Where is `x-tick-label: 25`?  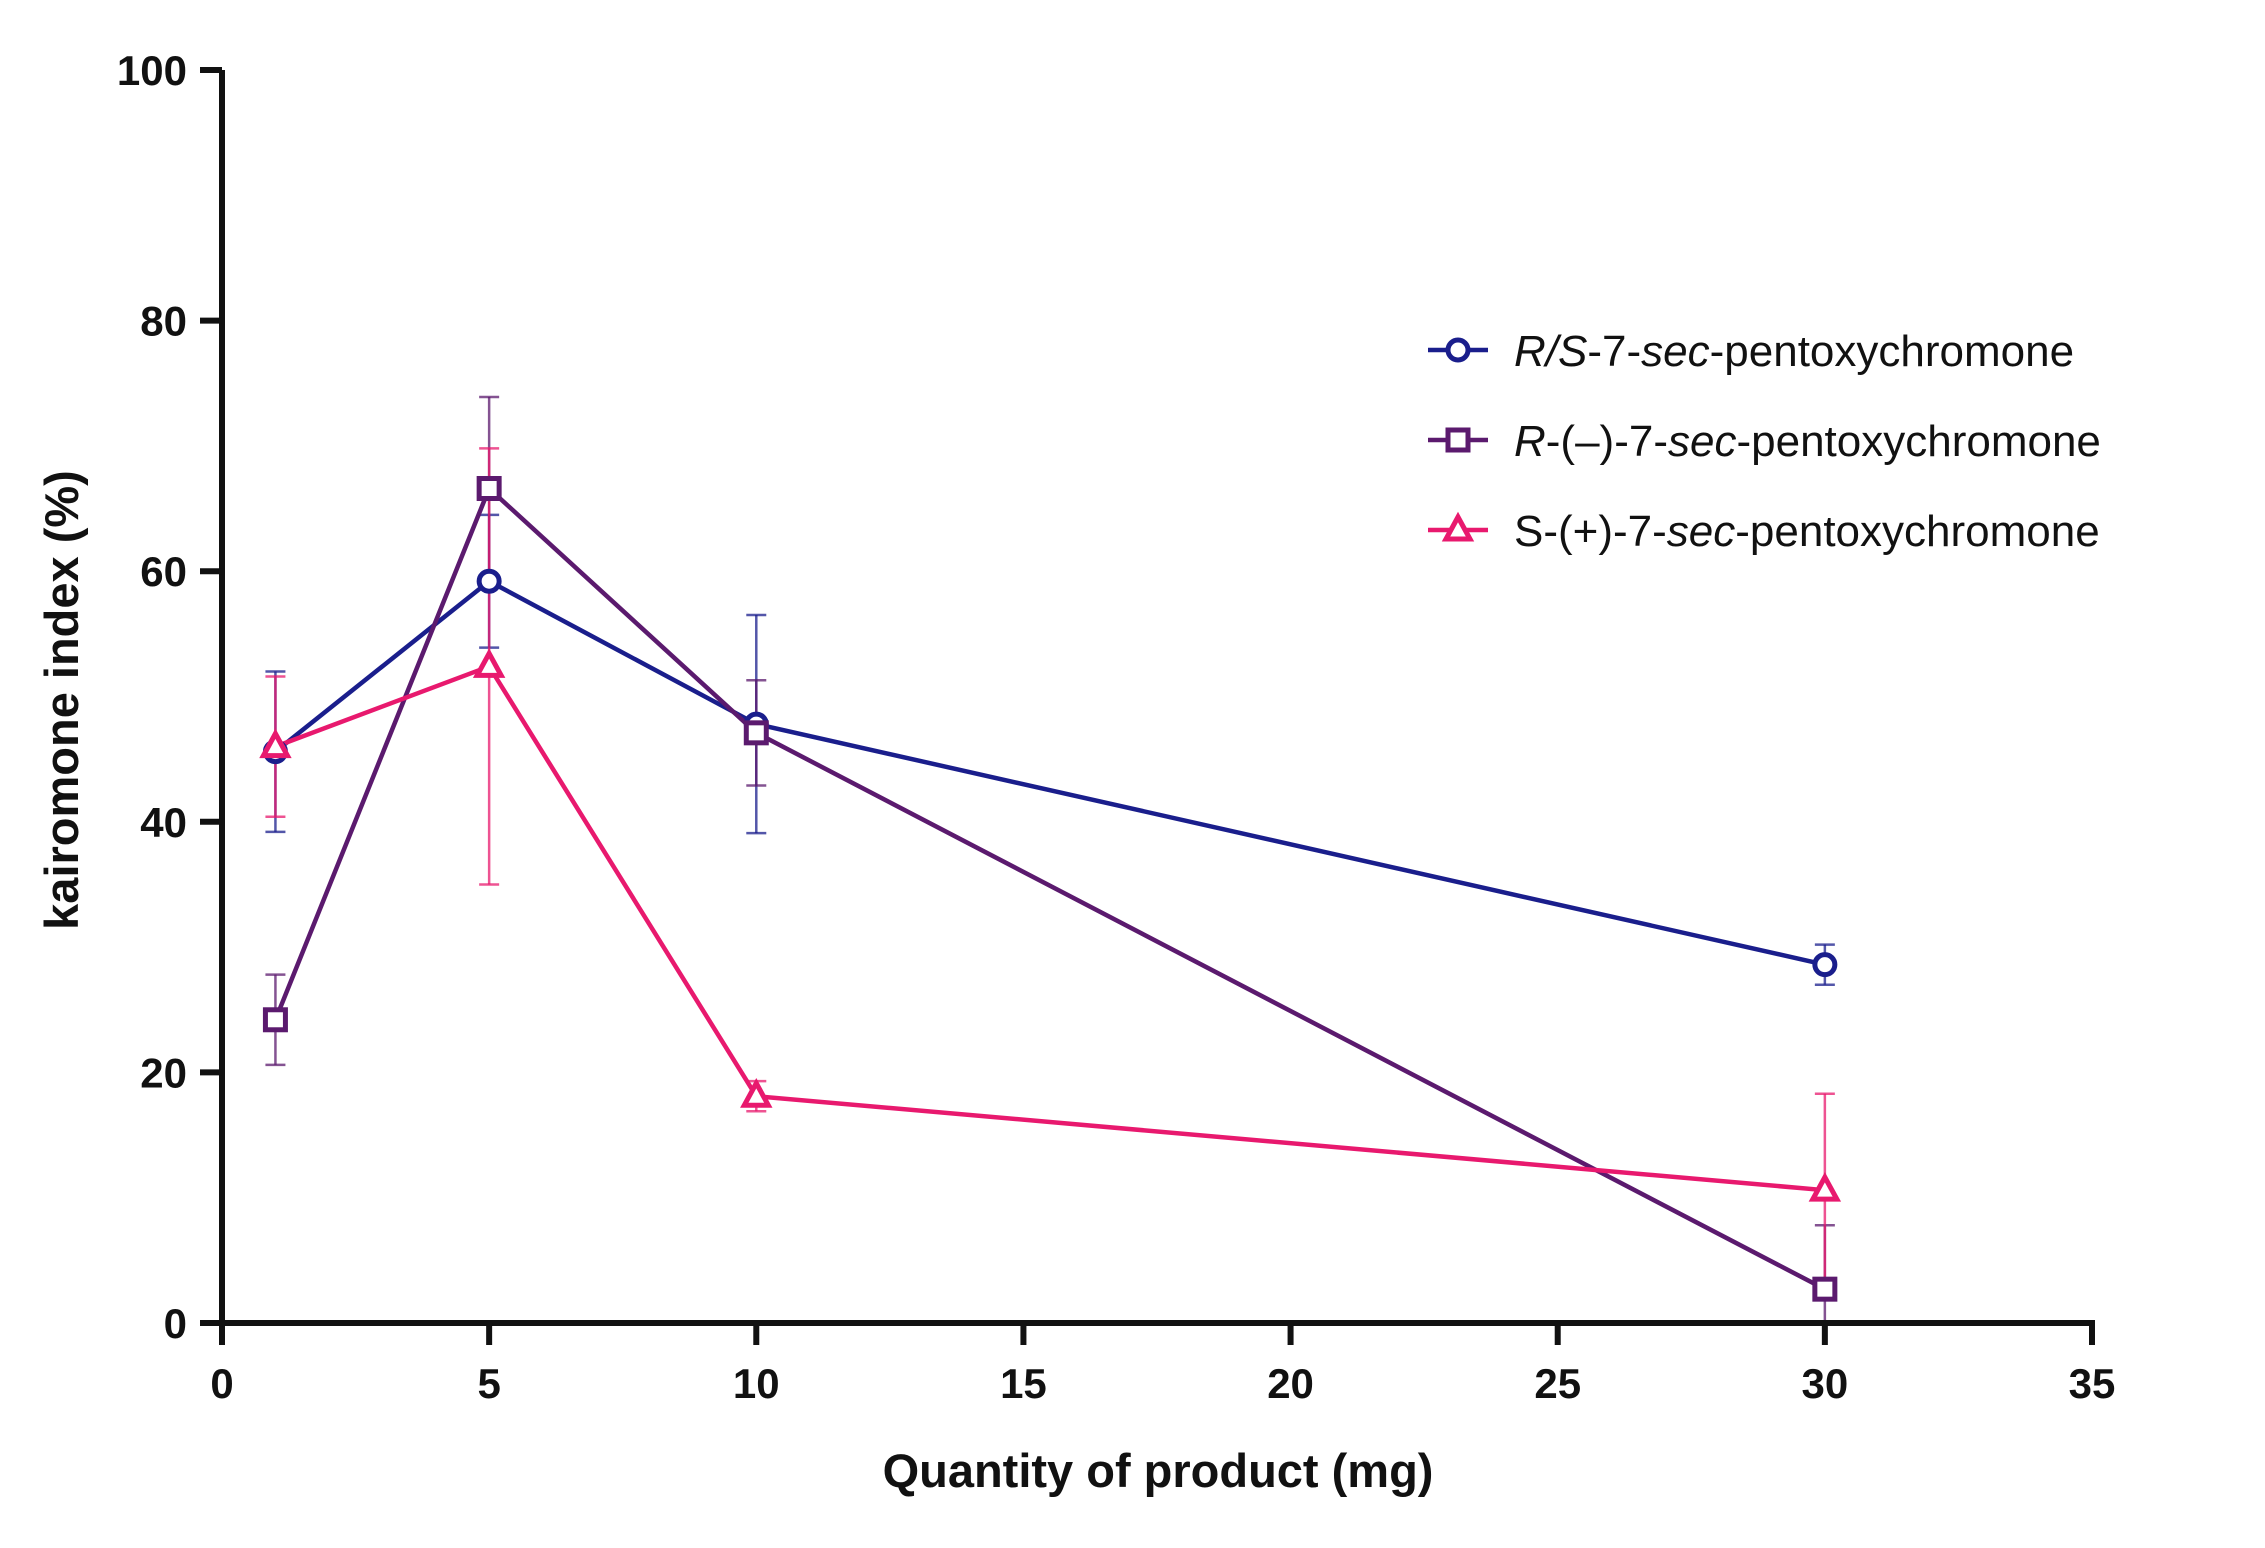 x-tick-label: 25 is located at coordinates (1557, 1383).